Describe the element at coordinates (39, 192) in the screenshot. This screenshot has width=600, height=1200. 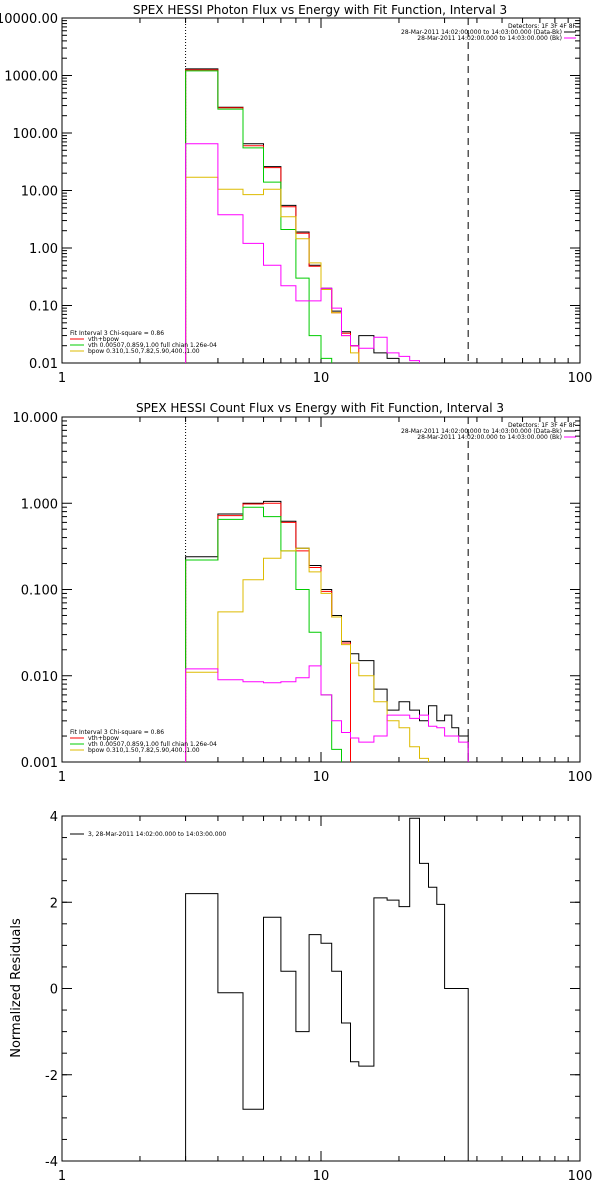
I see `photon-y-tick-label: 10.00` at that location.